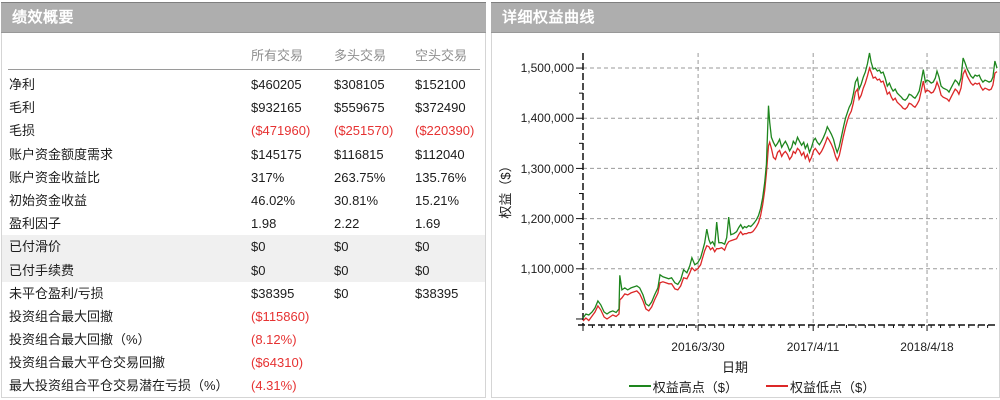 This screenshot has width=1000, height=400. What do you see at coordinates (277, 363) in the screenshot?
I see `row-value-all-trades: ($64310)` at bounding box center [277, 363].